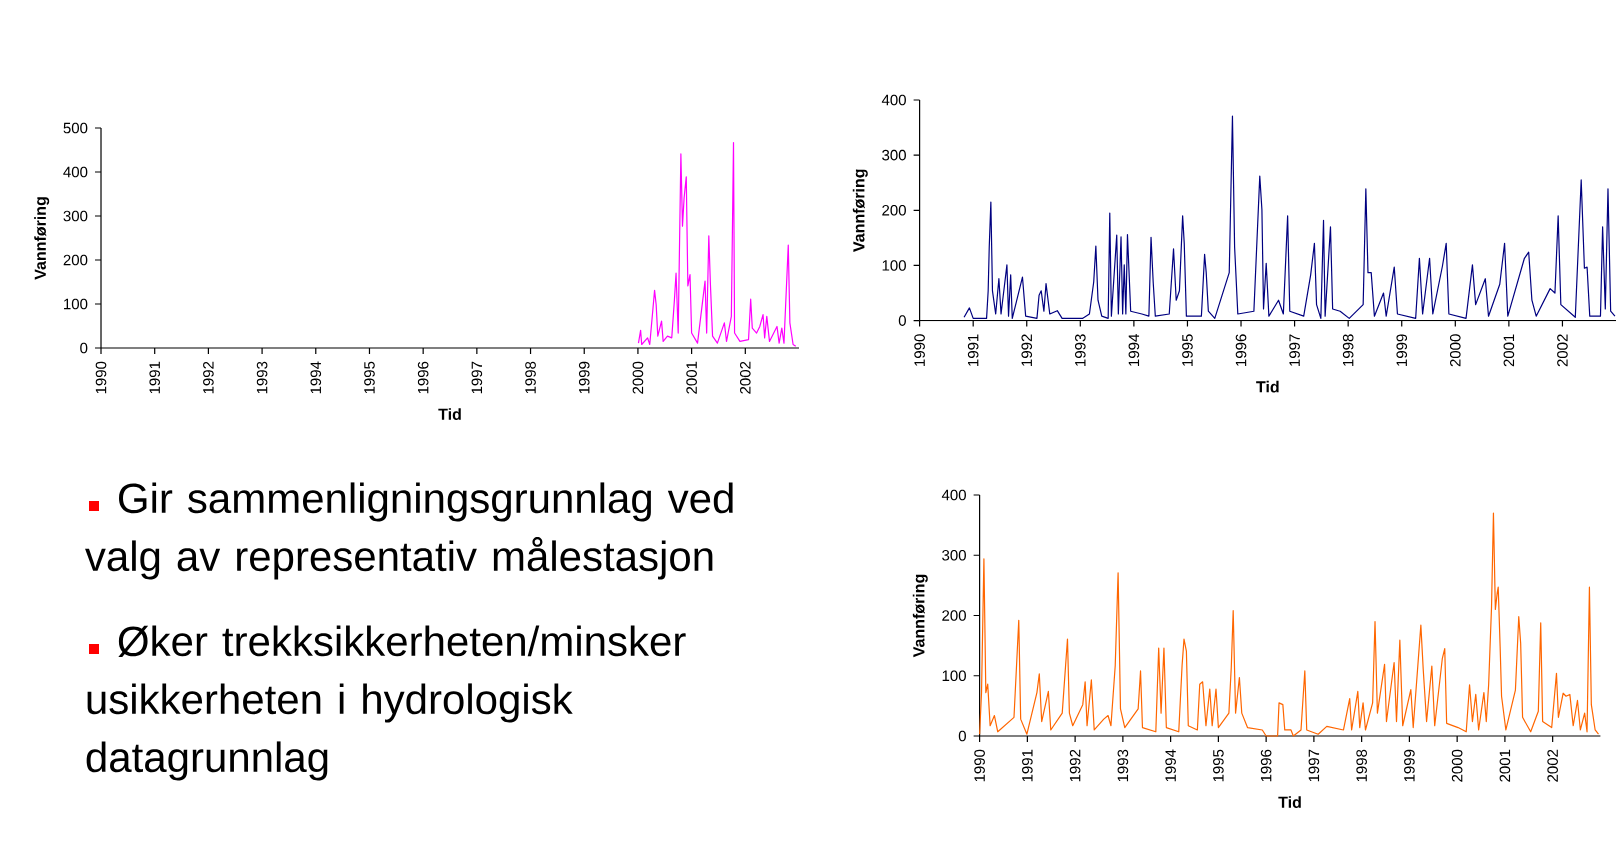  Describe the element at coordinates (409, 531) in the screenshot. I see `text: Gir sammenligningsgrunnlag ved valg av representativ målestasjon` at that location.